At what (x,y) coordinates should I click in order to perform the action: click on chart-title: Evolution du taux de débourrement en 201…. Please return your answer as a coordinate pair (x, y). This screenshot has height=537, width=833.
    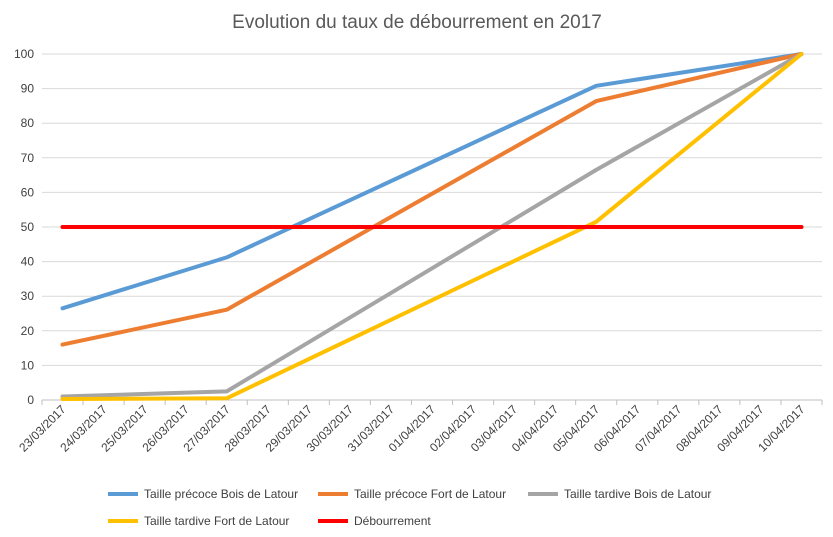
    Looking at the image, I should click on (417, 22).